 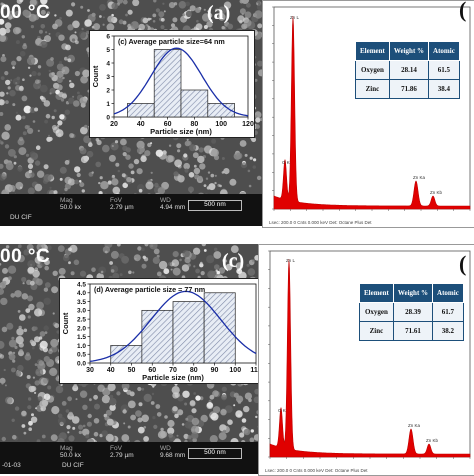 I want to click on y-tick-label: 1.0, so click(x=81, y=346).